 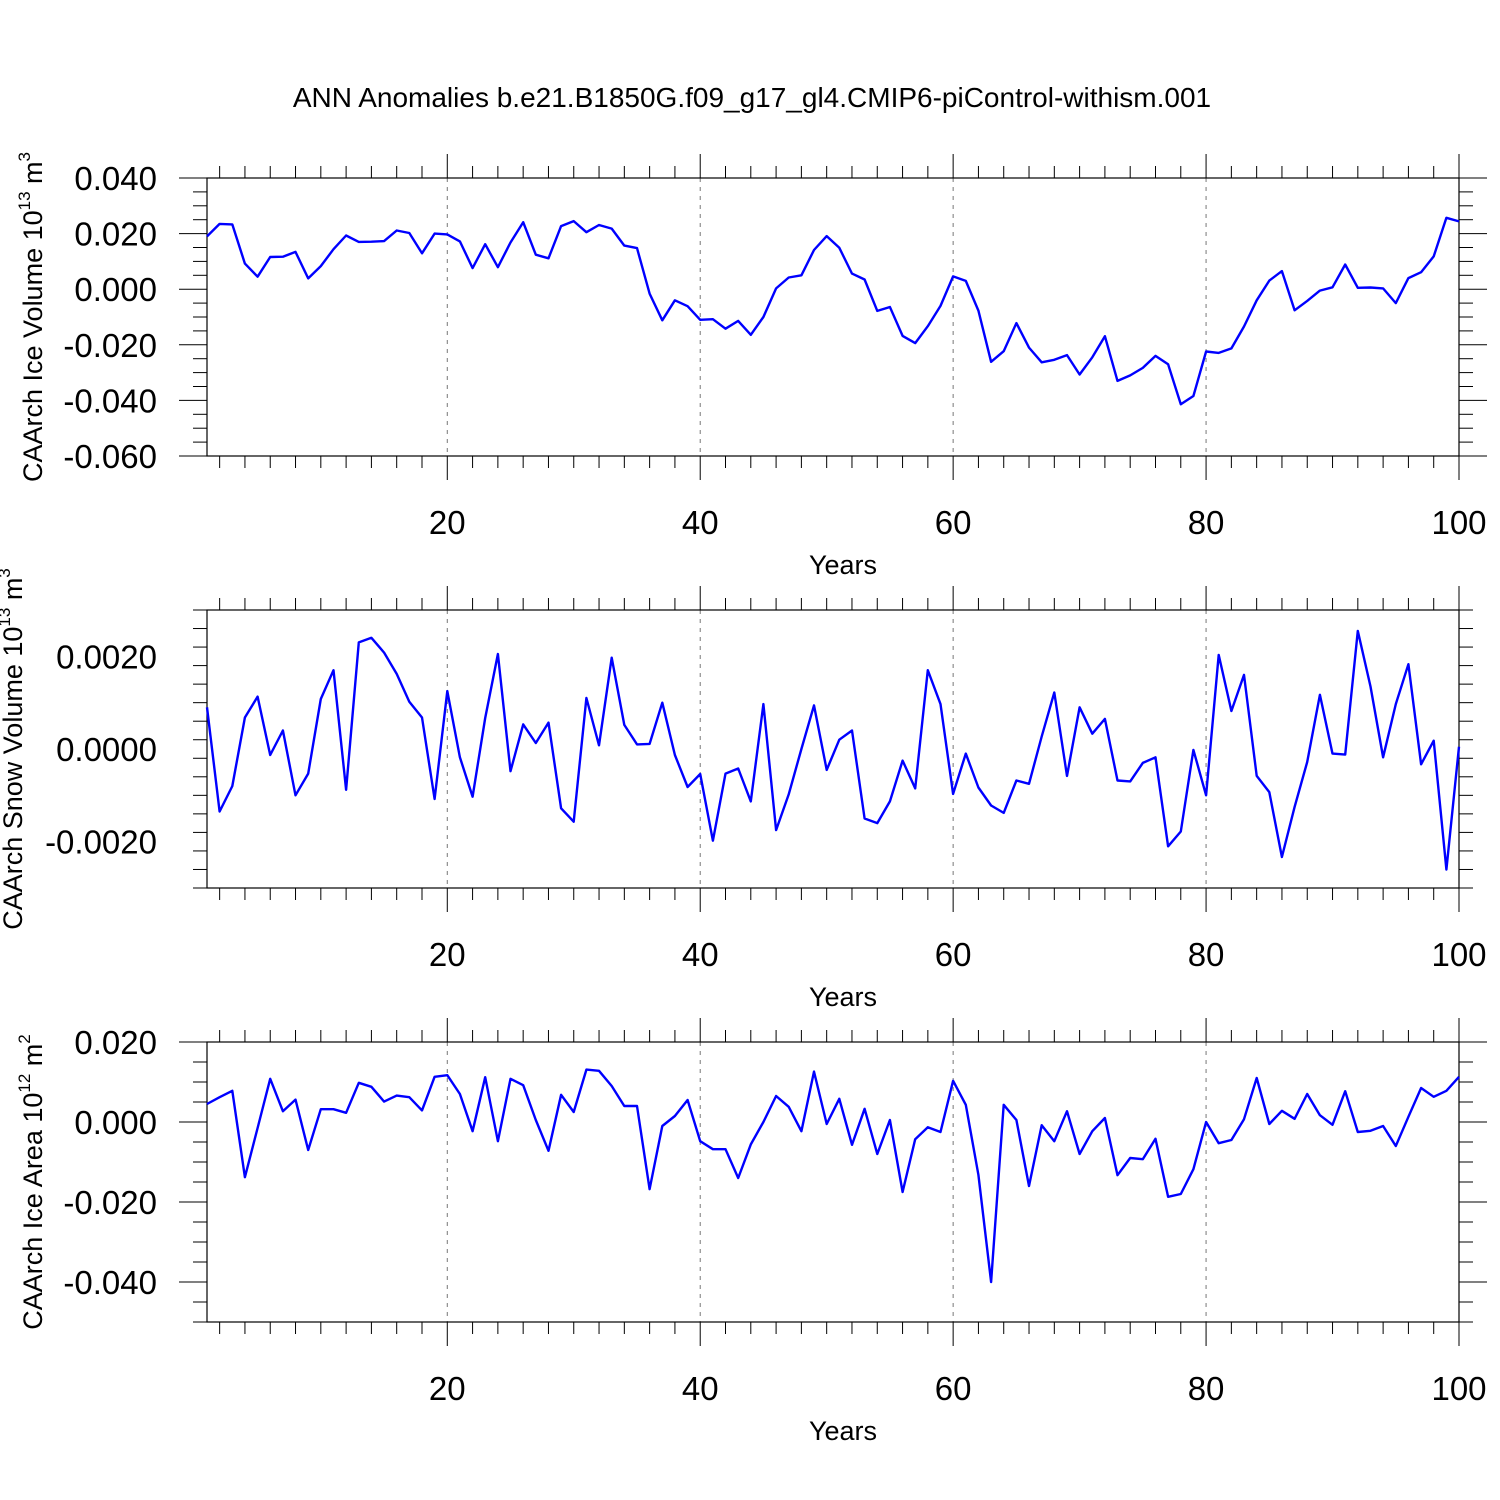 What do you see at coordinates (110, 456) in the screenshot?
I see `y-tick-label: -0.060` at bounding box center [110, 456].